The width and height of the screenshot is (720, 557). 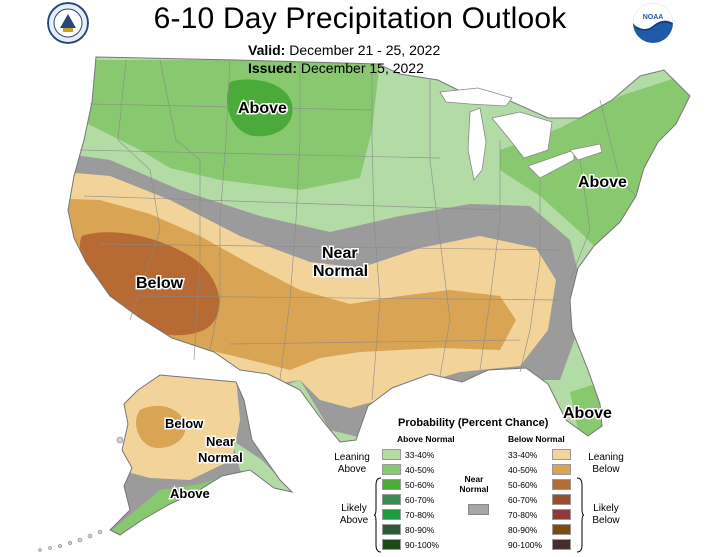 What do you see at coordinates (352, 457) in the screenshot?
I see `leaning-above-line1: Leaning` at bounding box center [352, 457].